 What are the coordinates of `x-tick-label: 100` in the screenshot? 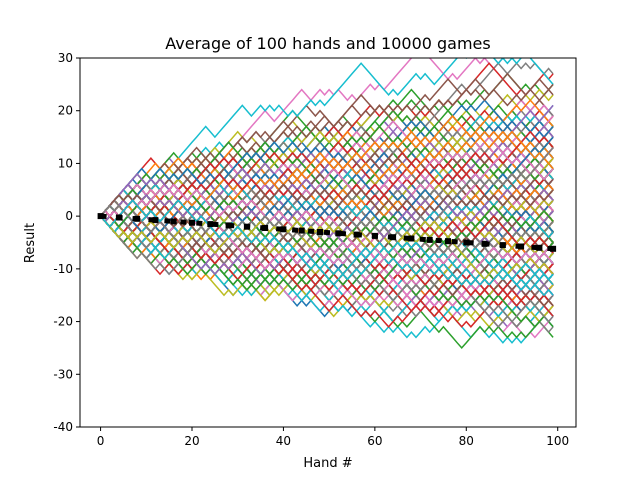 It's located at (557, 441).